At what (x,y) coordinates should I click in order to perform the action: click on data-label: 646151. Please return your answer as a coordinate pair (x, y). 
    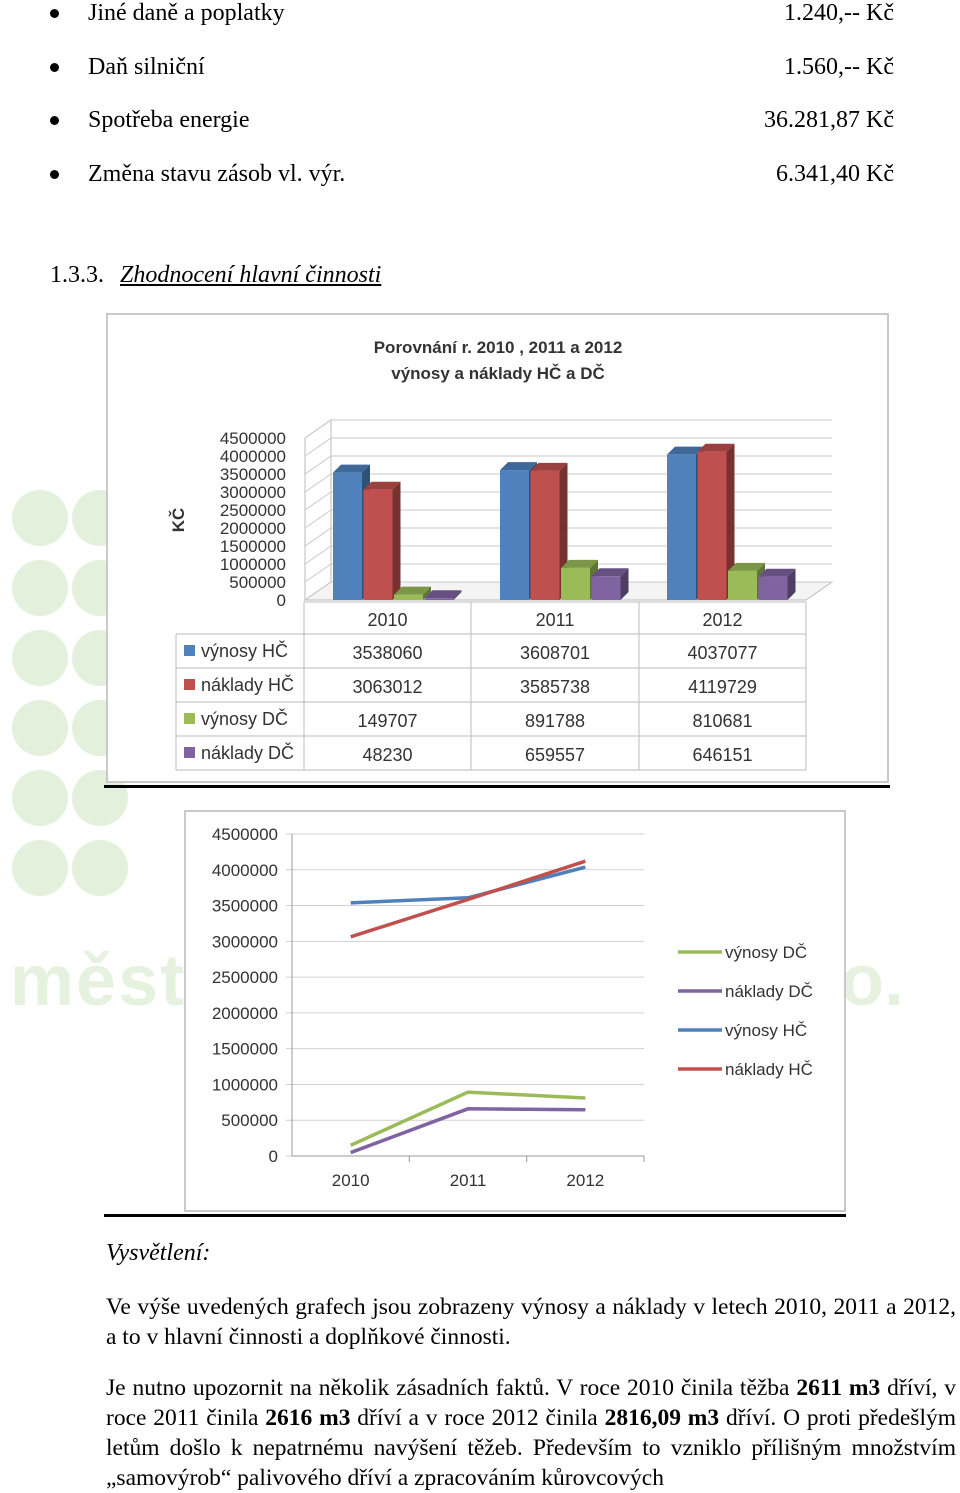
    Looking at the image, I should click on (722, 755).